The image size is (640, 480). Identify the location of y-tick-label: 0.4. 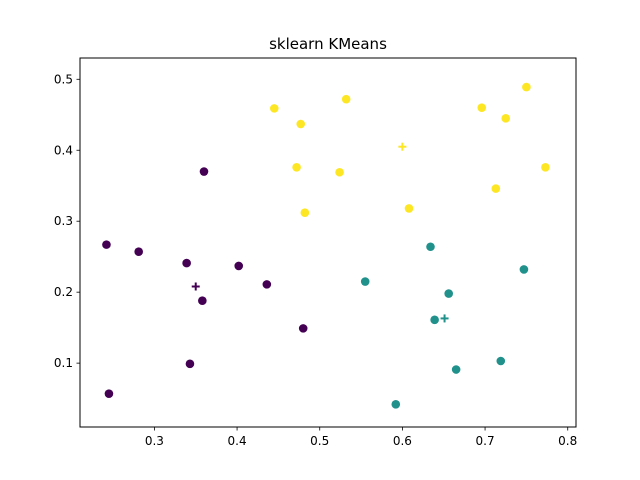
(63, 150).